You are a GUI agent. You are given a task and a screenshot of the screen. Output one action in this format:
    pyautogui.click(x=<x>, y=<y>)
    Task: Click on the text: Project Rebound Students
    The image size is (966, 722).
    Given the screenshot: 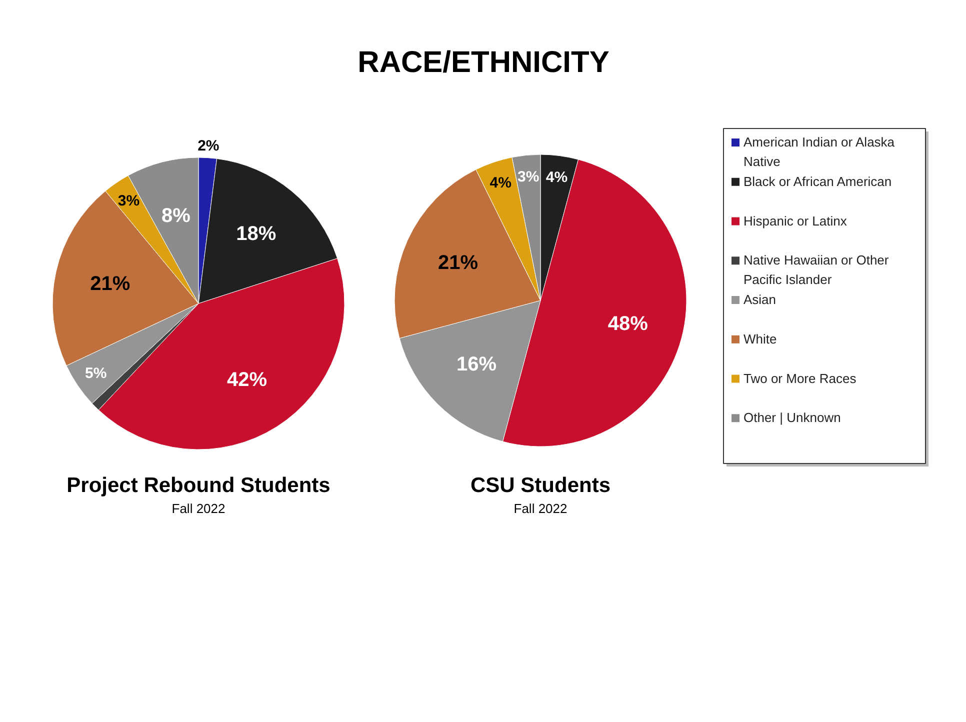 What is the action you would take?
    pyautogui.click(x=198, y=485)
    